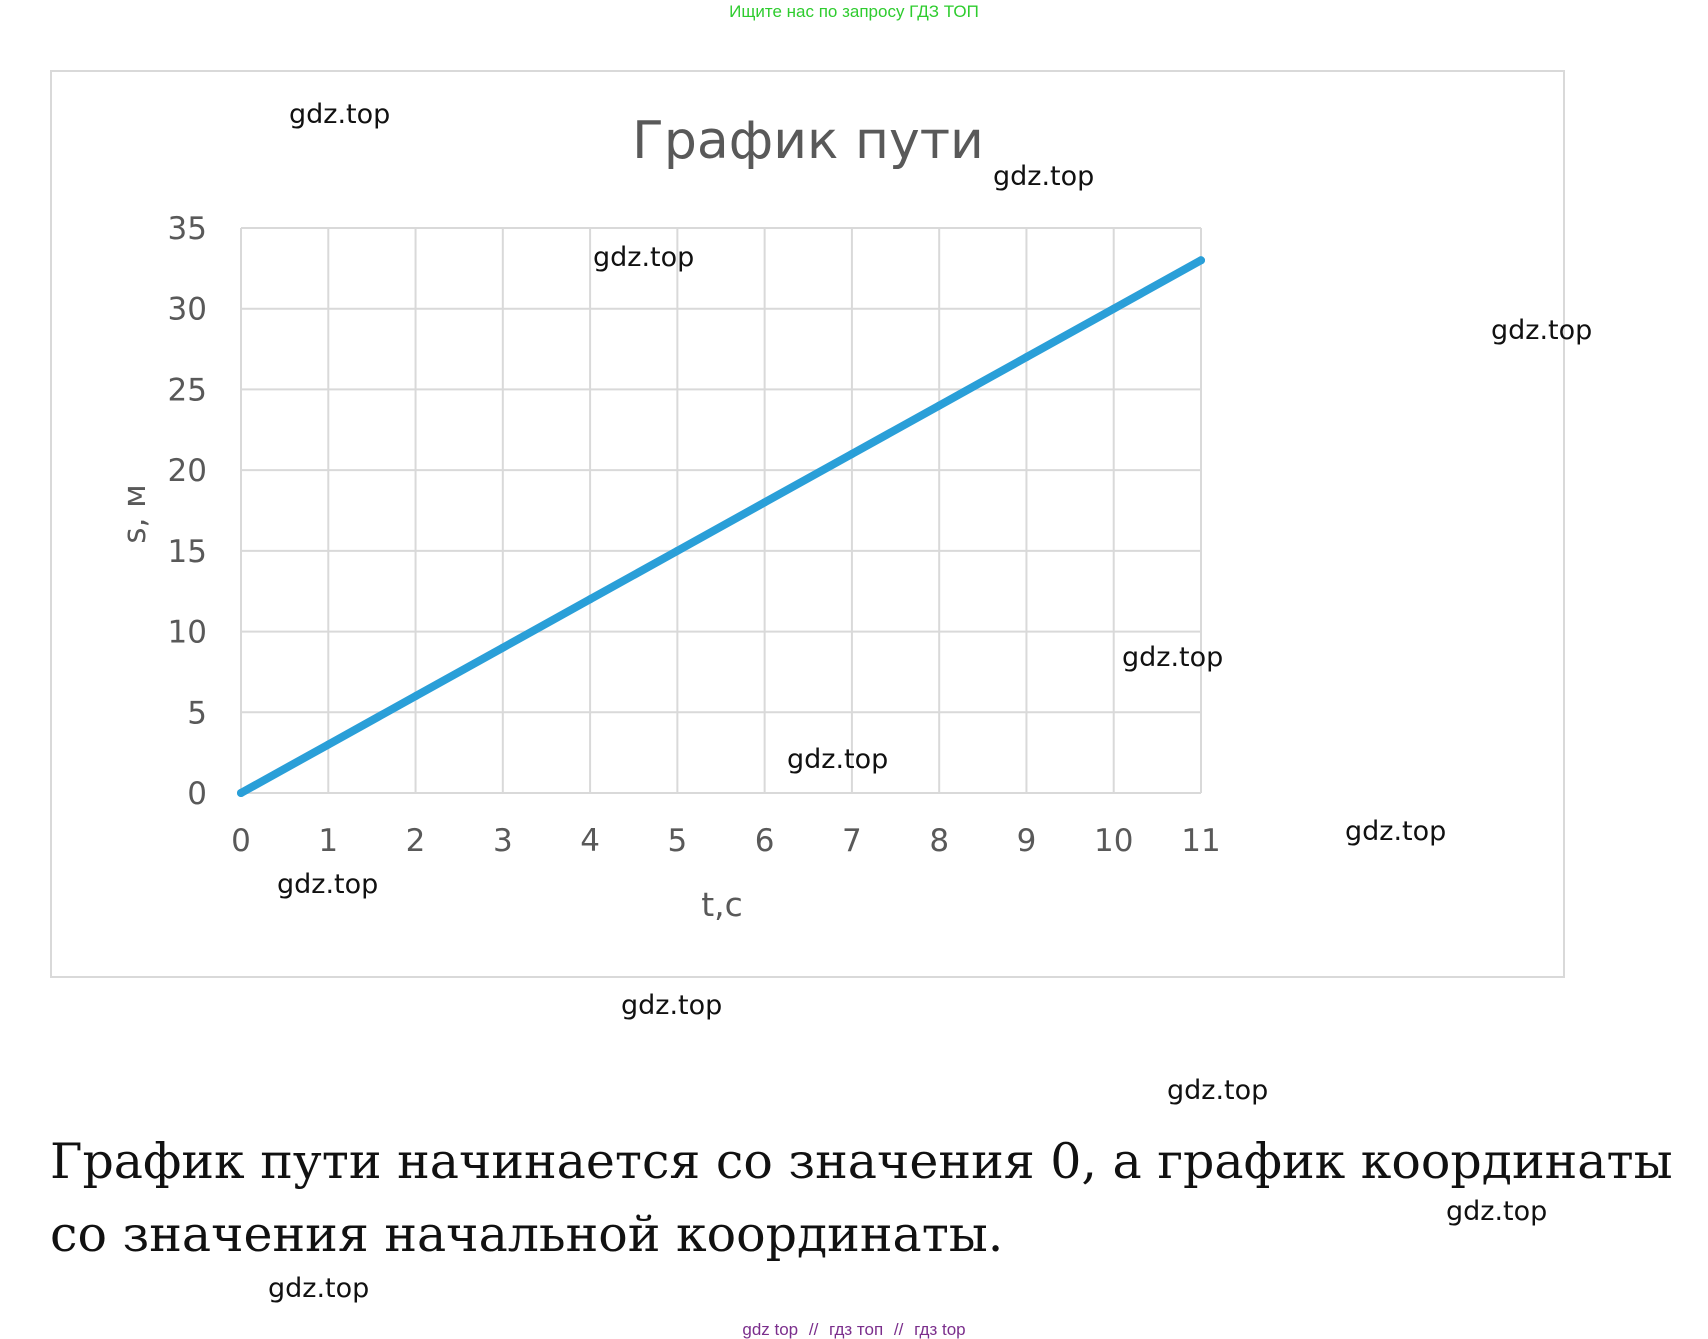 The image size is (1708, 1339). Describe the element at coordinates (187, 310) in the screenshot. I see `y-tick-label: 30` at that location.